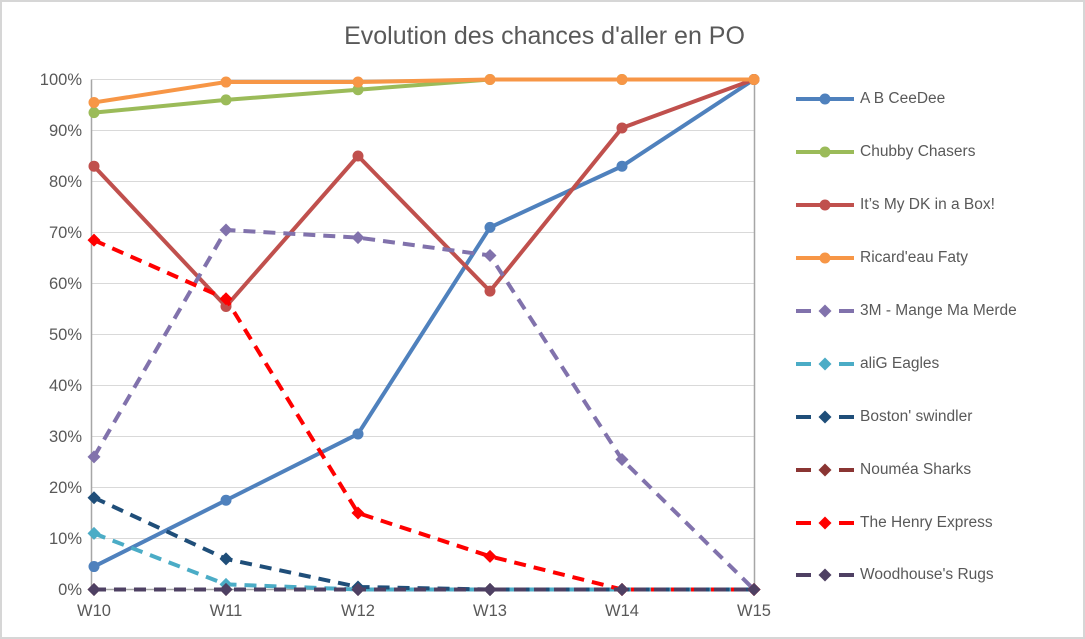 The width and height of the screenshot is (1085, 639). What do you see at coordinates (94, 611) in the screenshot?
I see `x-axis-label: W10` at bounding box center [94, 611].